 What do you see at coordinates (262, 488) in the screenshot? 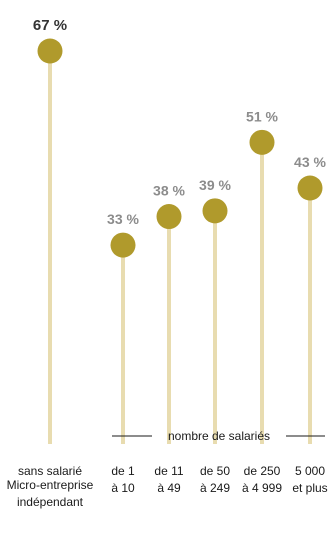
I see `category-label: à 4 999` at bounding box center [262, 488].